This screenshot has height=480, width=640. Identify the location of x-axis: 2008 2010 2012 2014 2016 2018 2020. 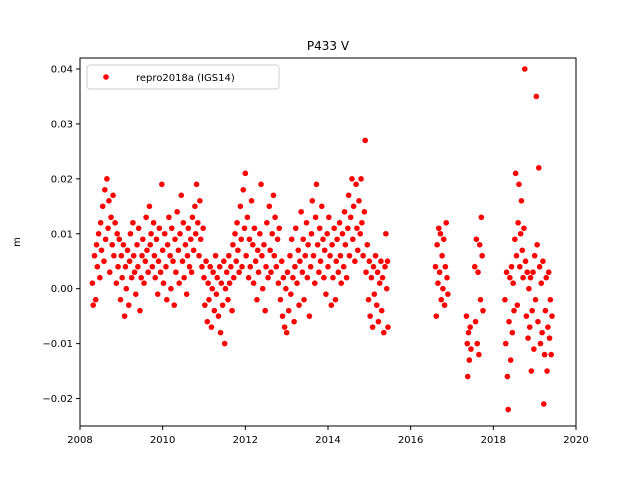
(328, 436).